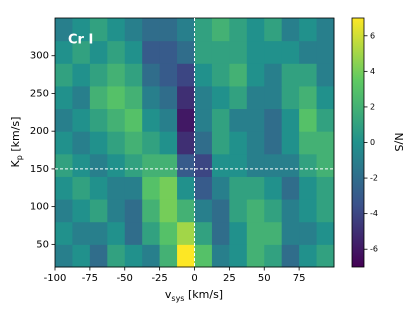 This screenshot has height=315, width=415. What do you see at coordinates (15, 163) in the screenshot?
I see `y-label-base: K` at bounding box center [15, 163].